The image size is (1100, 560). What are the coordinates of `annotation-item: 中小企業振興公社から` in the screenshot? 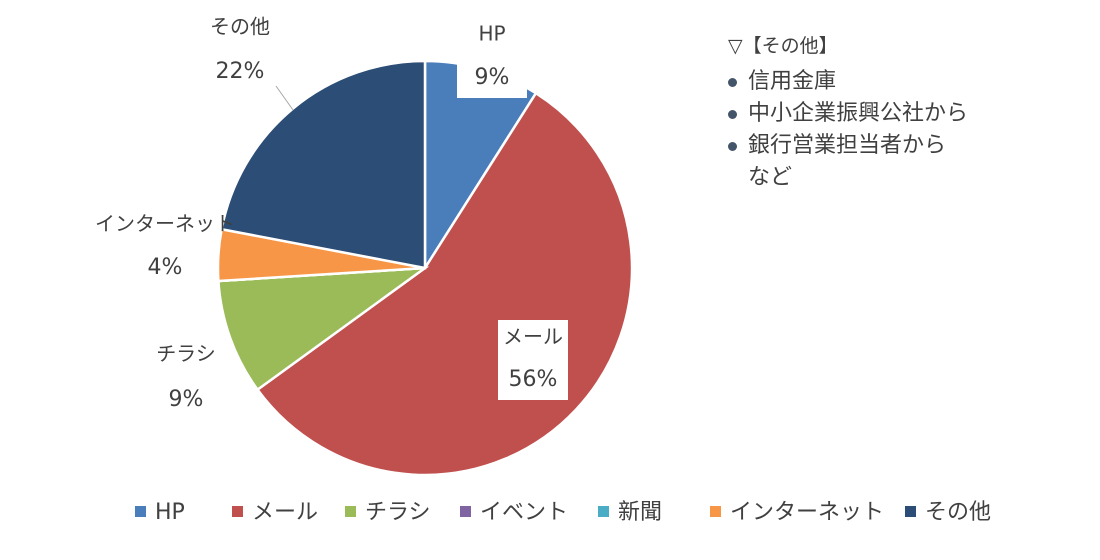 It's located at (893, 114).